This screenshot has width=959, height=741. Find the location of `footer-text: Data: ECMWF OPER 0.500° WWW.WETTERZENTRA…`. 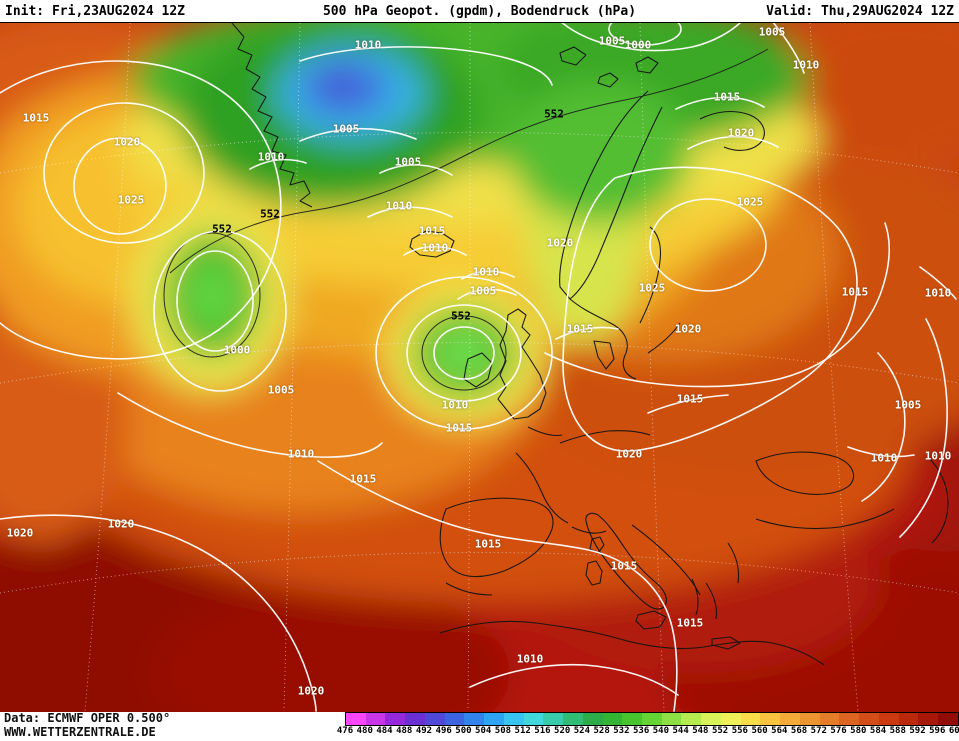

footer-text: Data: ECMWF OPER 0.500° WWW.WETTERZENTRA… is located at coordinates (87, 725).